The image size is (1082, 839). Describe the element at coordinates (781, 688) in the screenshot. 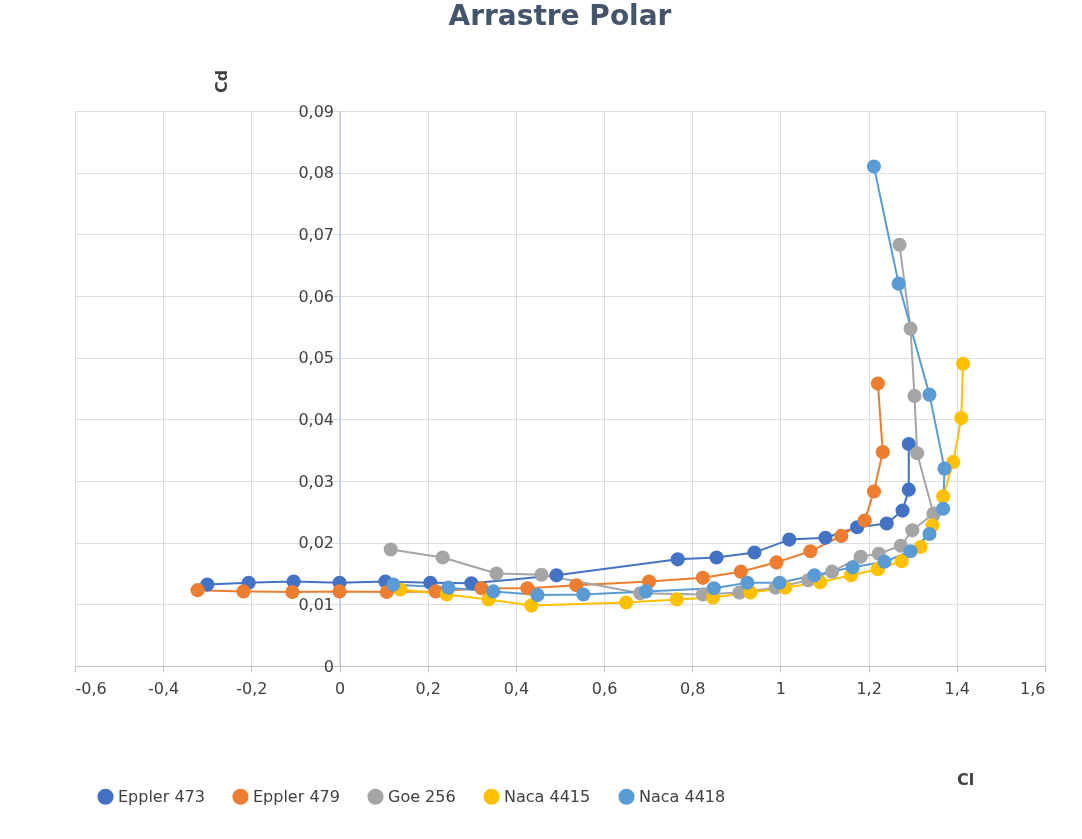

I see `x-tick-label: 1` at that location.